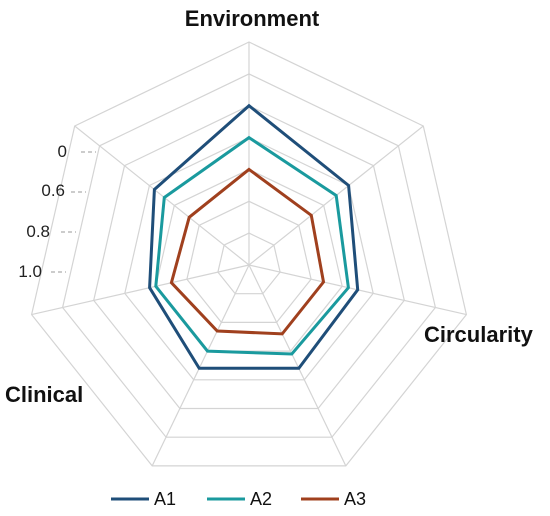 Image resolution: width=550 pixels, height=516 pixels. I want to click on legend-label: A3, so click(355, 499).